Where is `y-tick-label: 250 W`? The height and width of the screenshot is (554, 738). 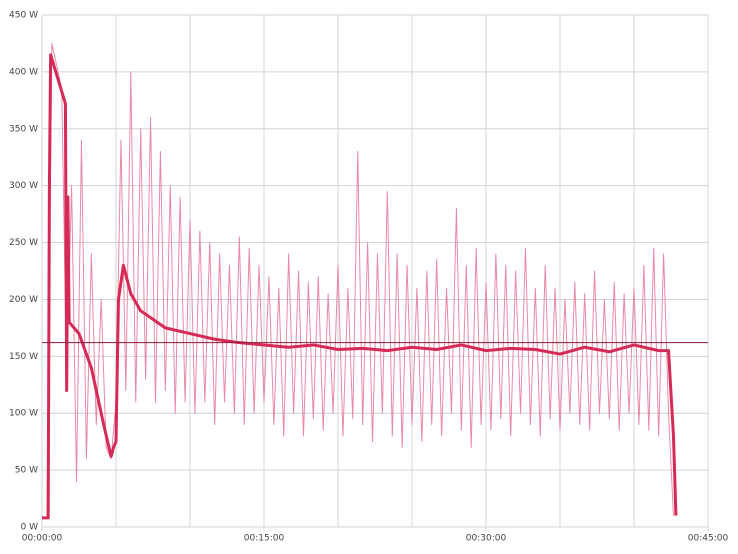
y-tick-label: 250 W is located at coordinates (23, 243).